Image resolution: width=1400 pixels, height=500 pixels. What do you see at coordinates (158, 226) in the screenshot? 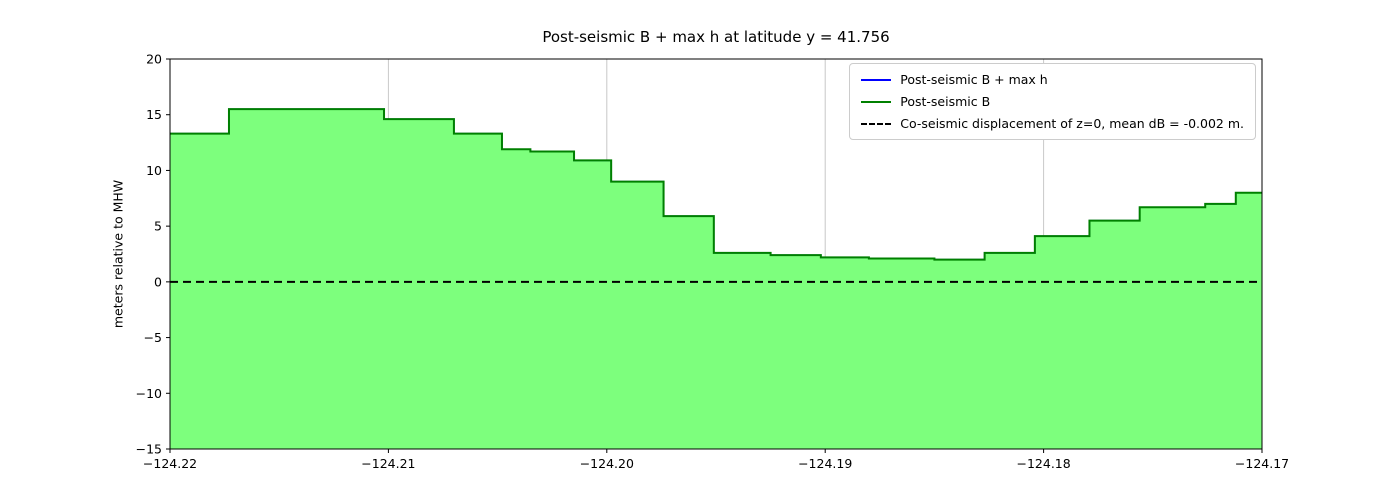
I see `y-tick-label: 5` at bounding box center [158, 226].